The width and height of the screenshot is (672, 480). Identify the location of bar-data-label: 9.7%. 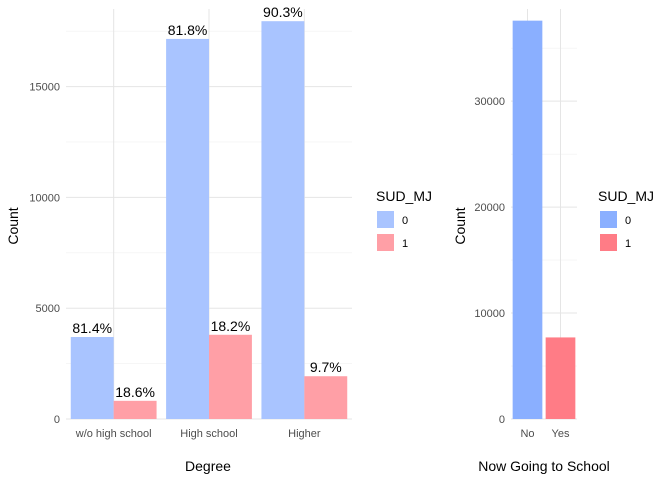
(326, 367).